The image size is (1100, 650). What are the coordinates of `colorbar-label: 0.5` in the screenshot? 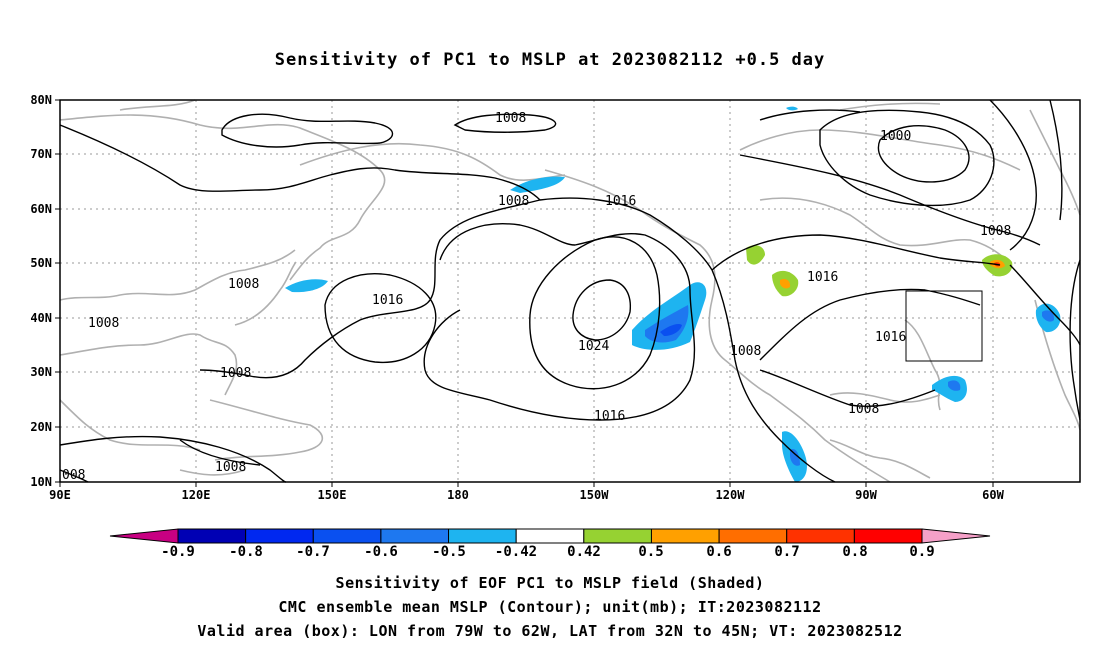 It's located at (650, 552).